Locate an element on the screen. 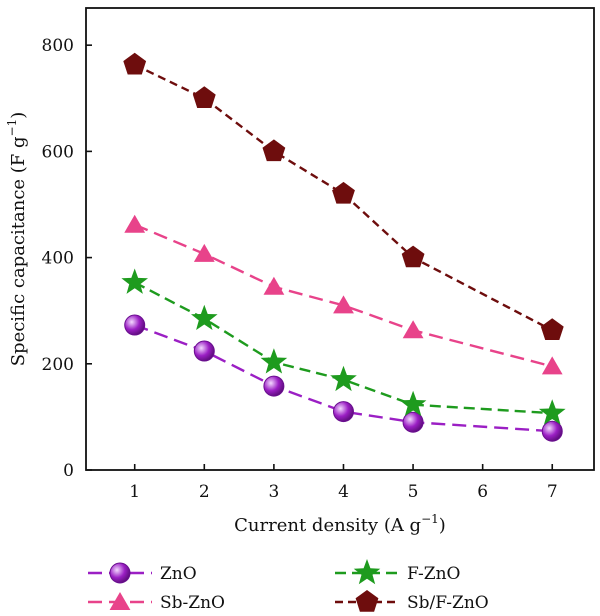 Image resolution: width=600 pixels, height=616 pixels. series-line is located at coordinates (343, 378).